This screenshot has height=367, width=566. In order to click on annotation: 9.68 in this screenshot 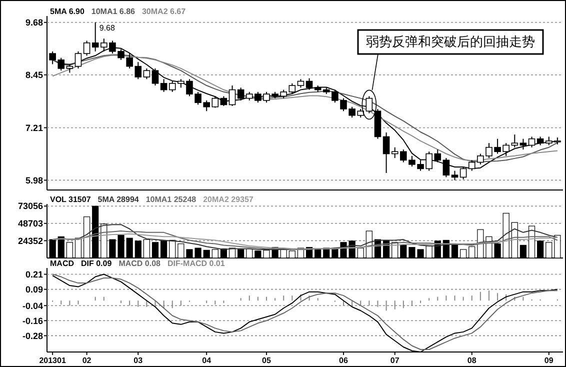, I will do `click(107, 27)`.